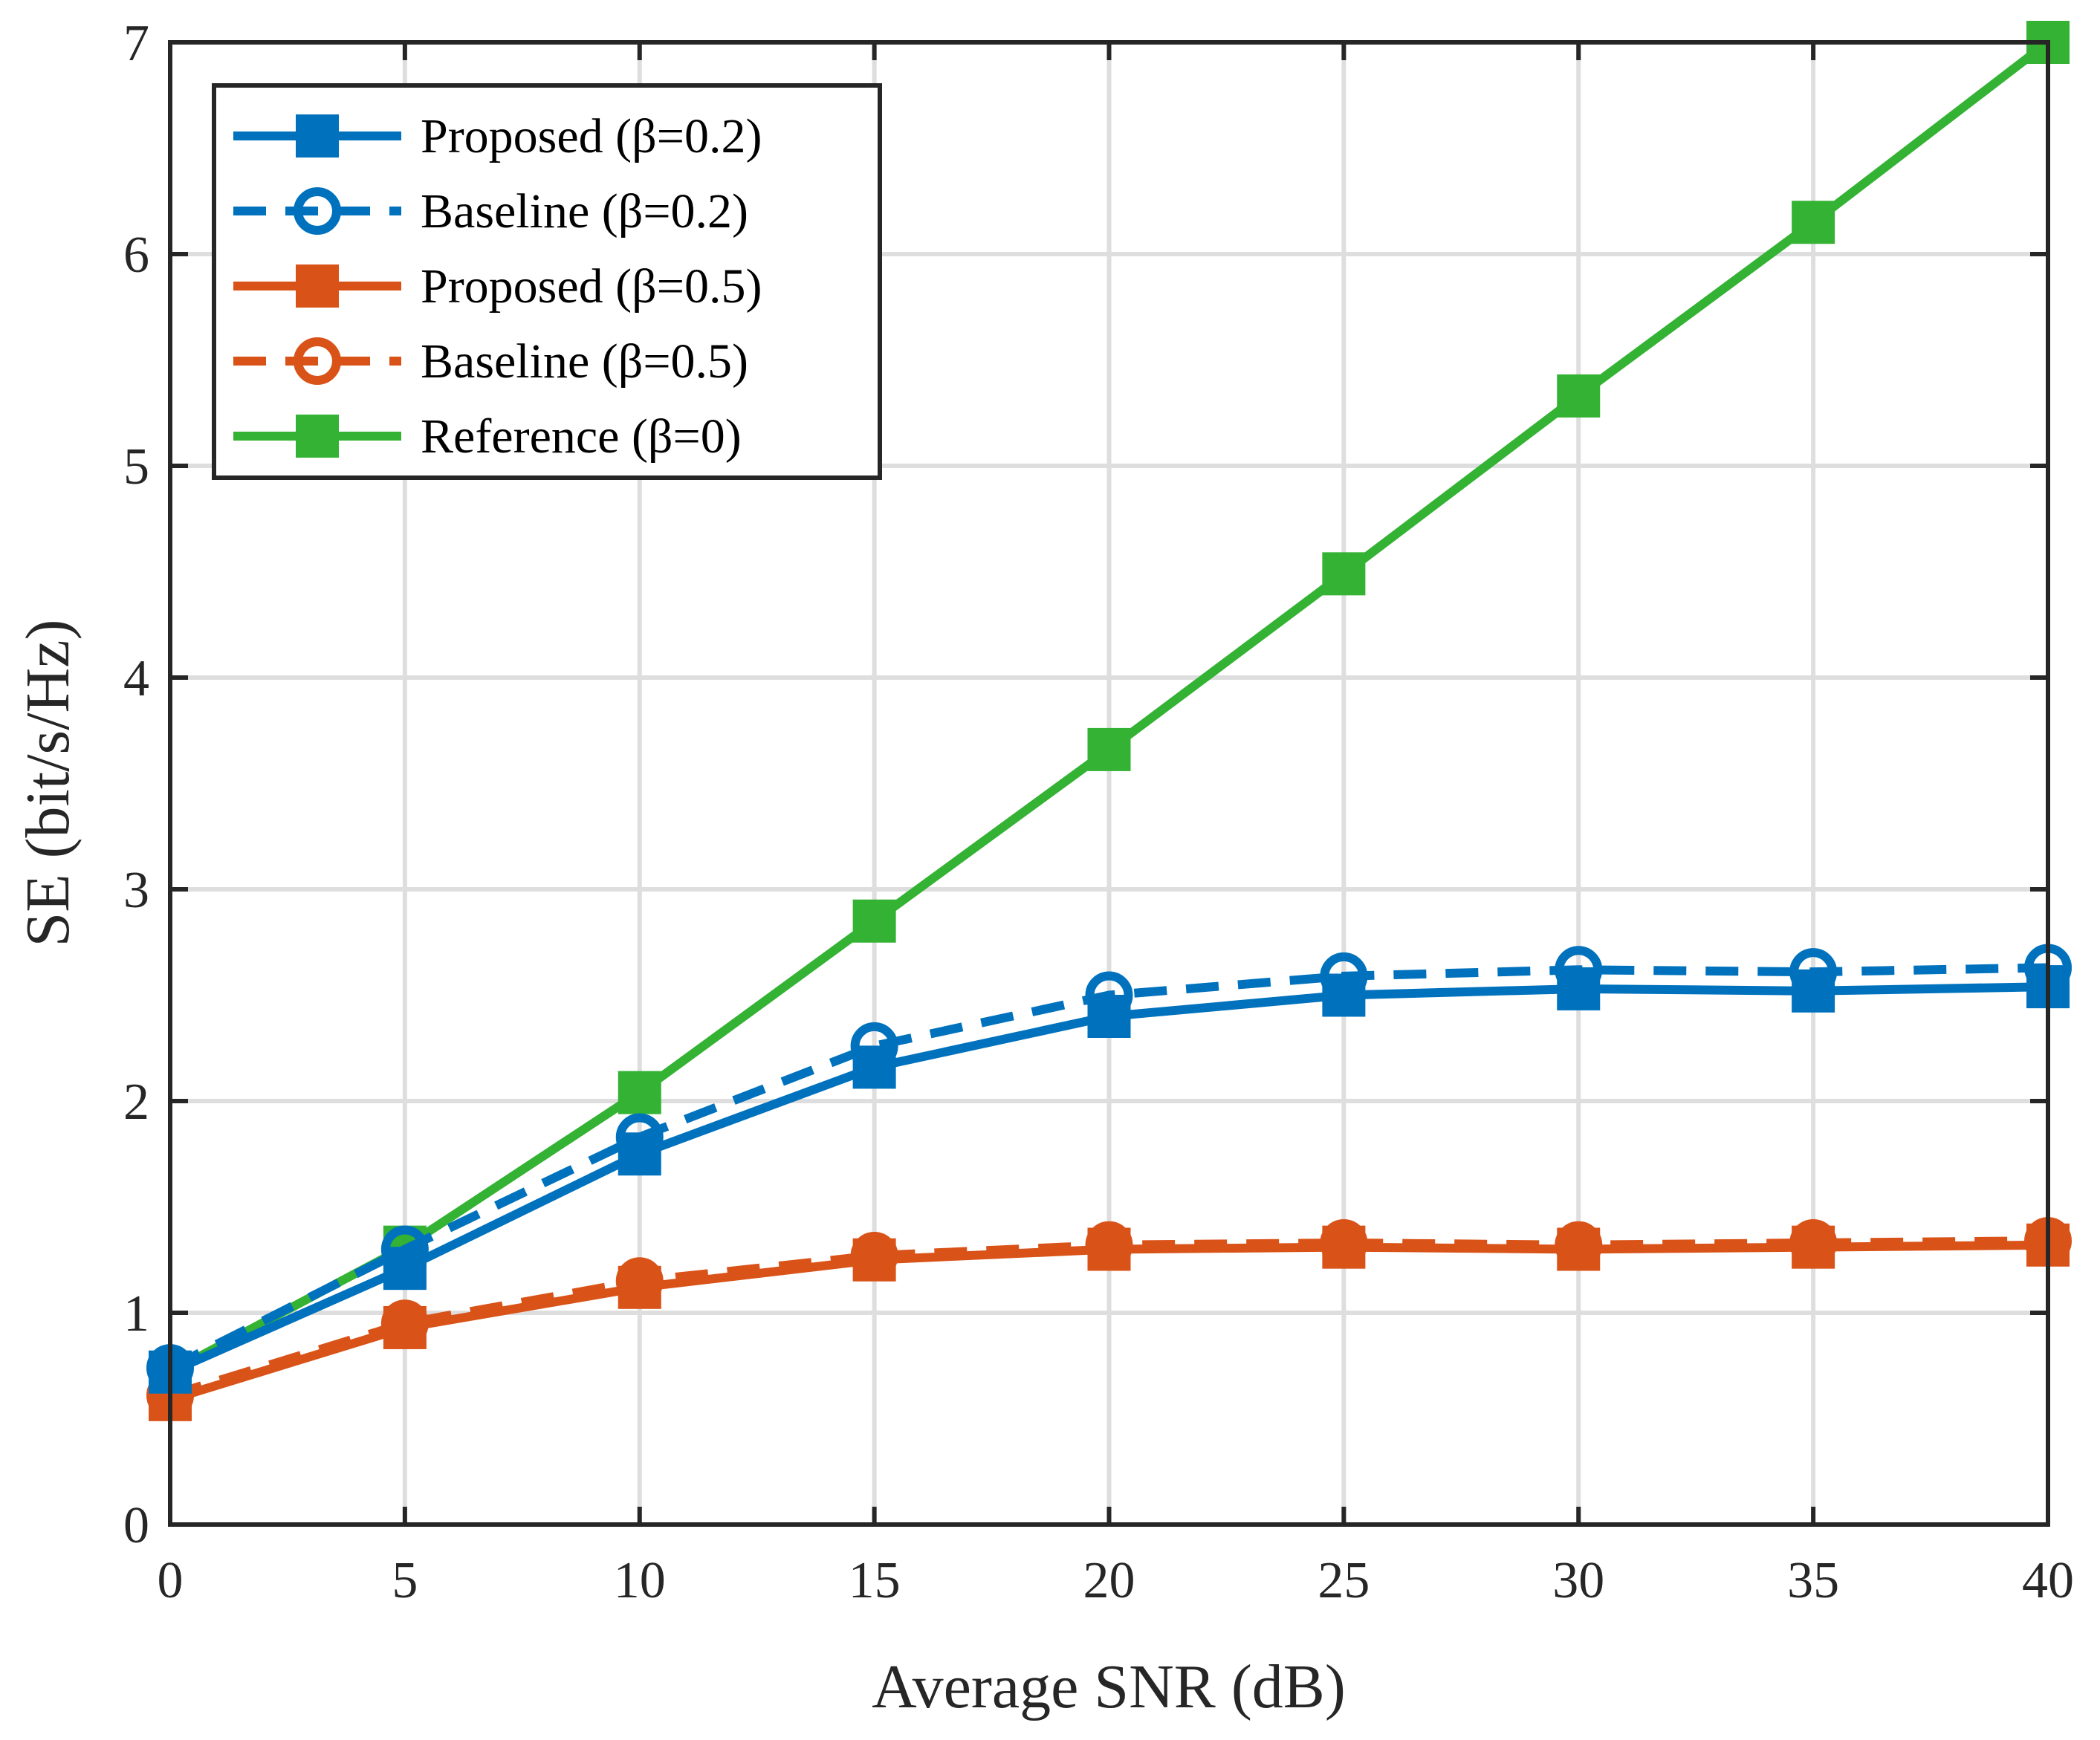 The width and height of the screenshot is (2100, 1740). What do you see at coordinates (1109, 1686) in the screenshot?
I see `x-axis-label: Average SNR (dB)` at bounding box center [1109, 1686].